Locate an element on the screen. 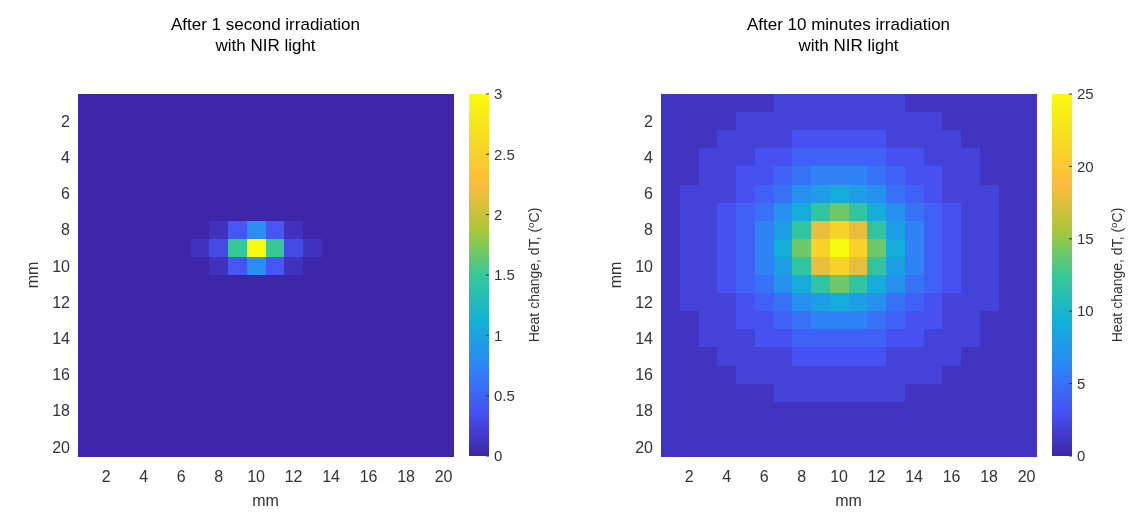  color-bar-label: 3 is located at coordinates (498, 94).